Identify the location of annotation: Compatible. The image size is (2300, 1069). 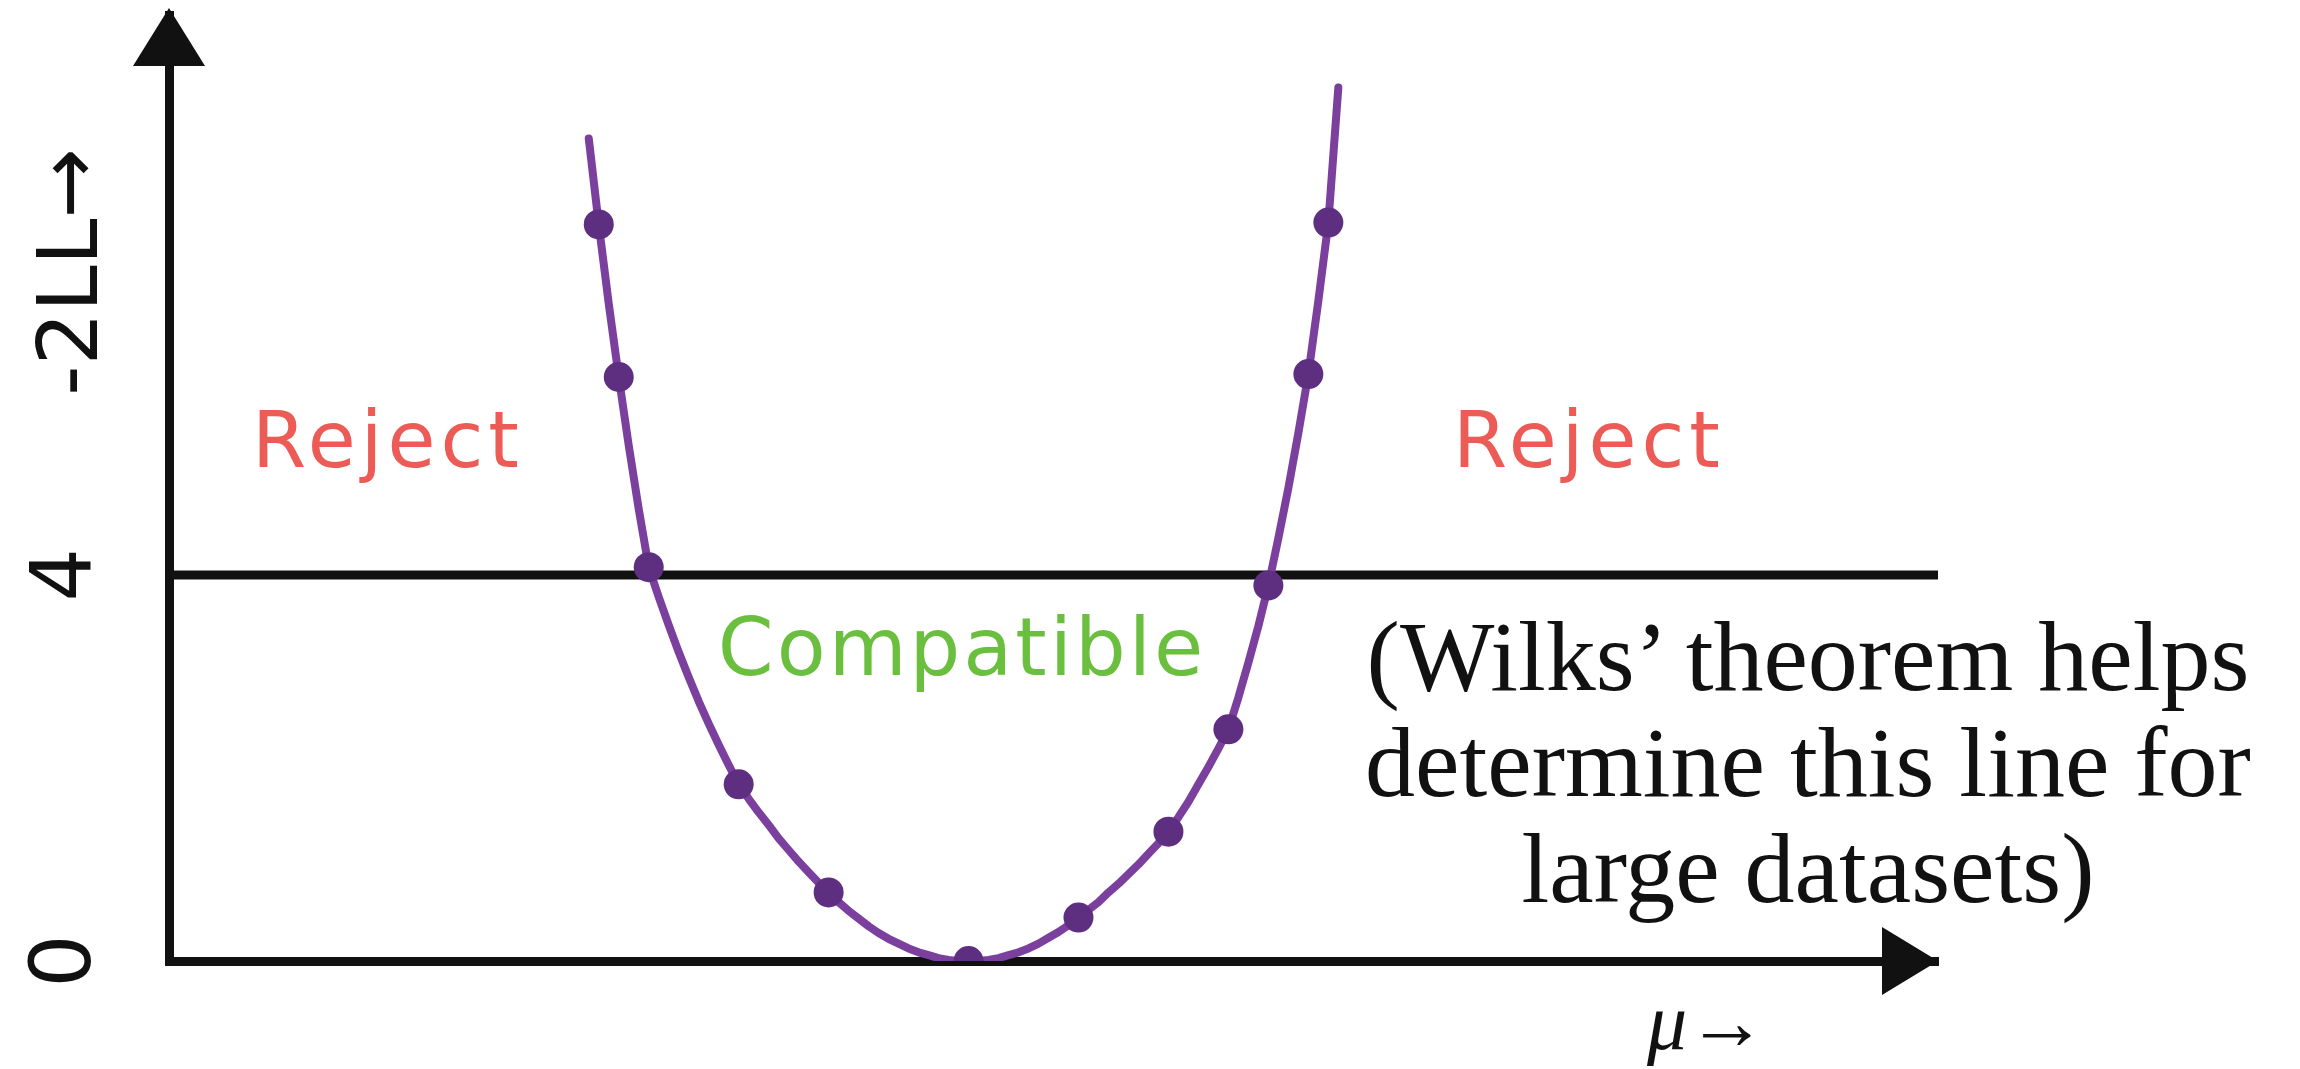
(962, 647).